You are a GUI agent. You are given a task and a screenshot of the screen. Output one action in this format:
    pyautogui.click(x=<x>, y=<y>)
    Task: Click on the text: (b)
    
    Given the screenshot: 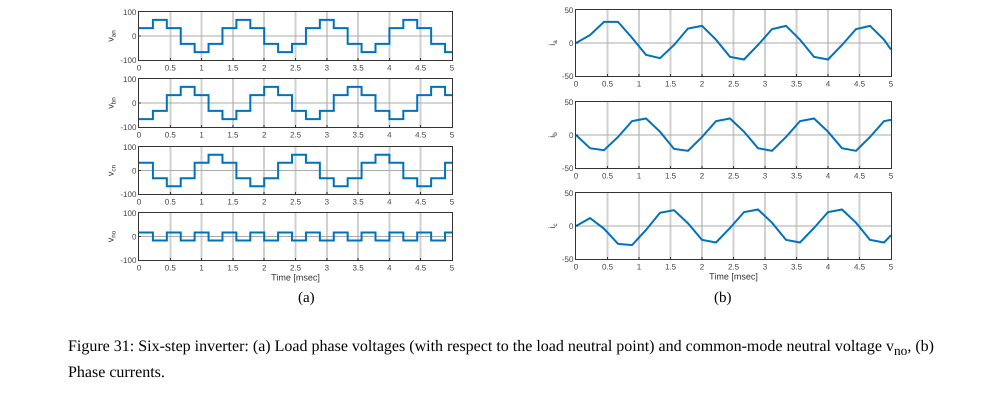 What is the action you would take?
    pyautogui.click(x=723, y=298)
    